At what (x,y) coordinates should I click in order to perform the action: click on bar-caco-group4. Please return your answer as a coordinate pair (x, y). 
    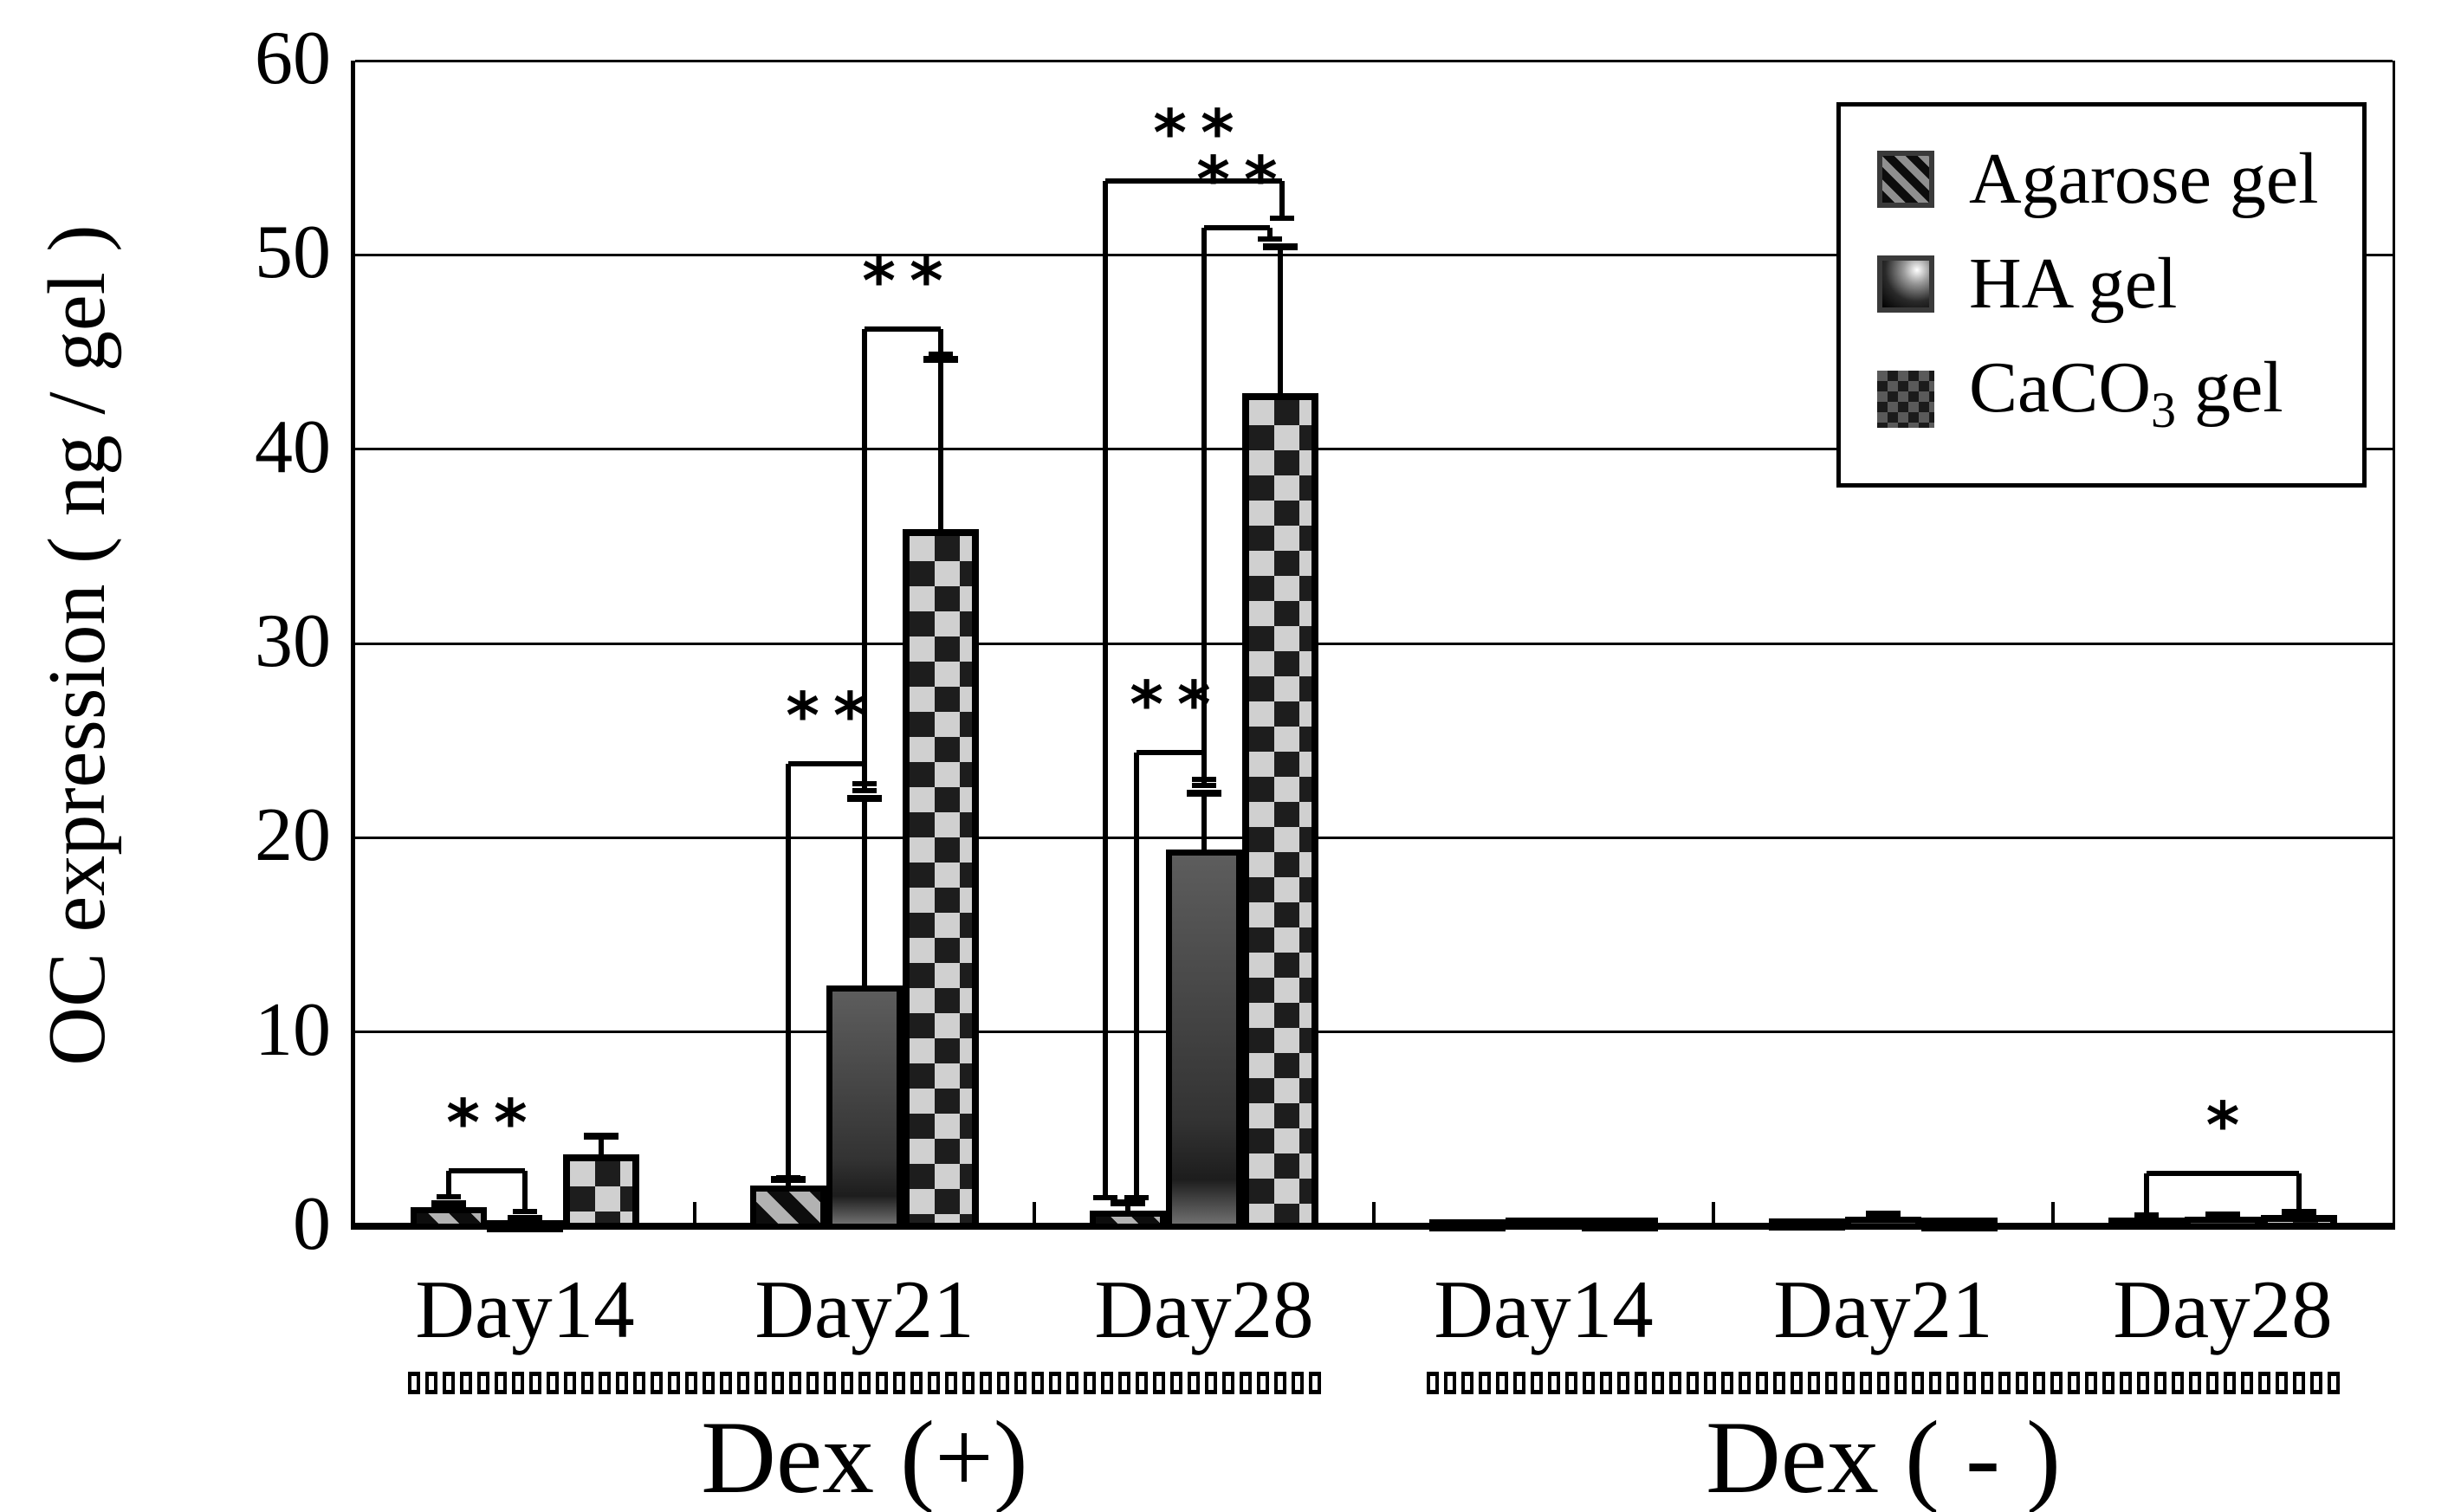
    Looking at the image, I should click on (1959, 1224).